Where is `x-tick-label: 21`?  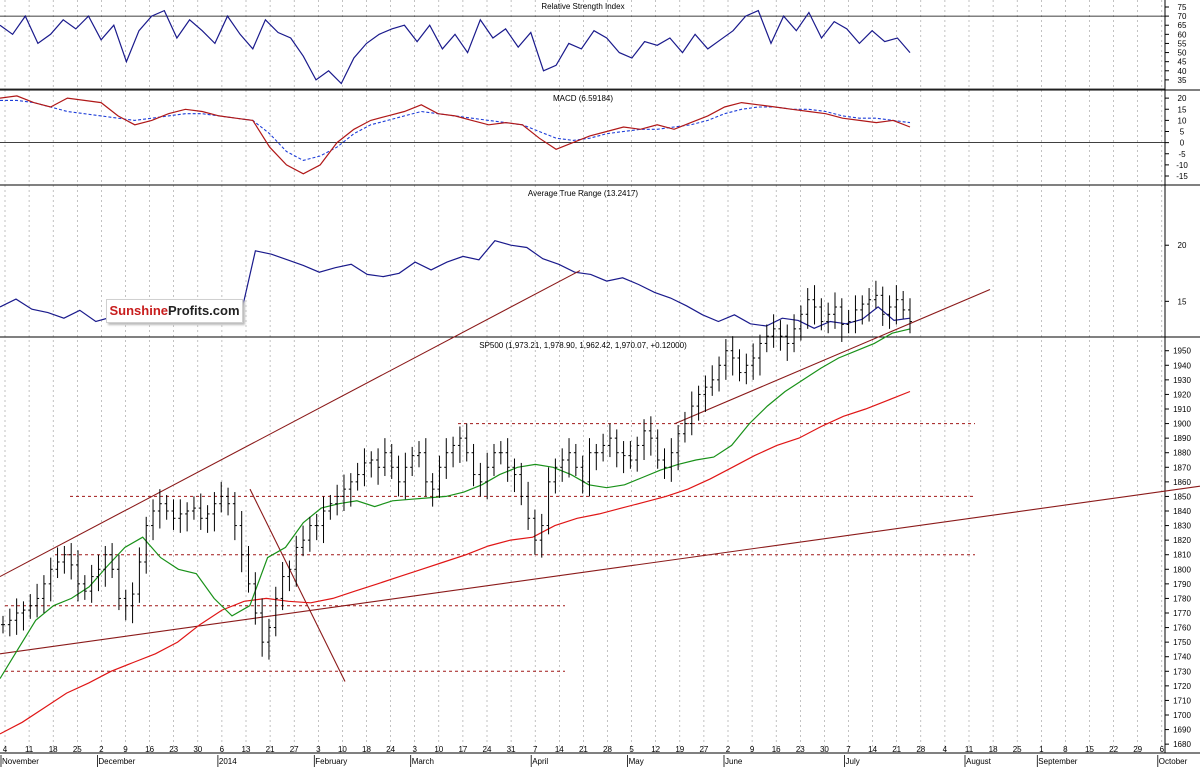
x-tick-label: 21 is located at coordinates (583, 749).